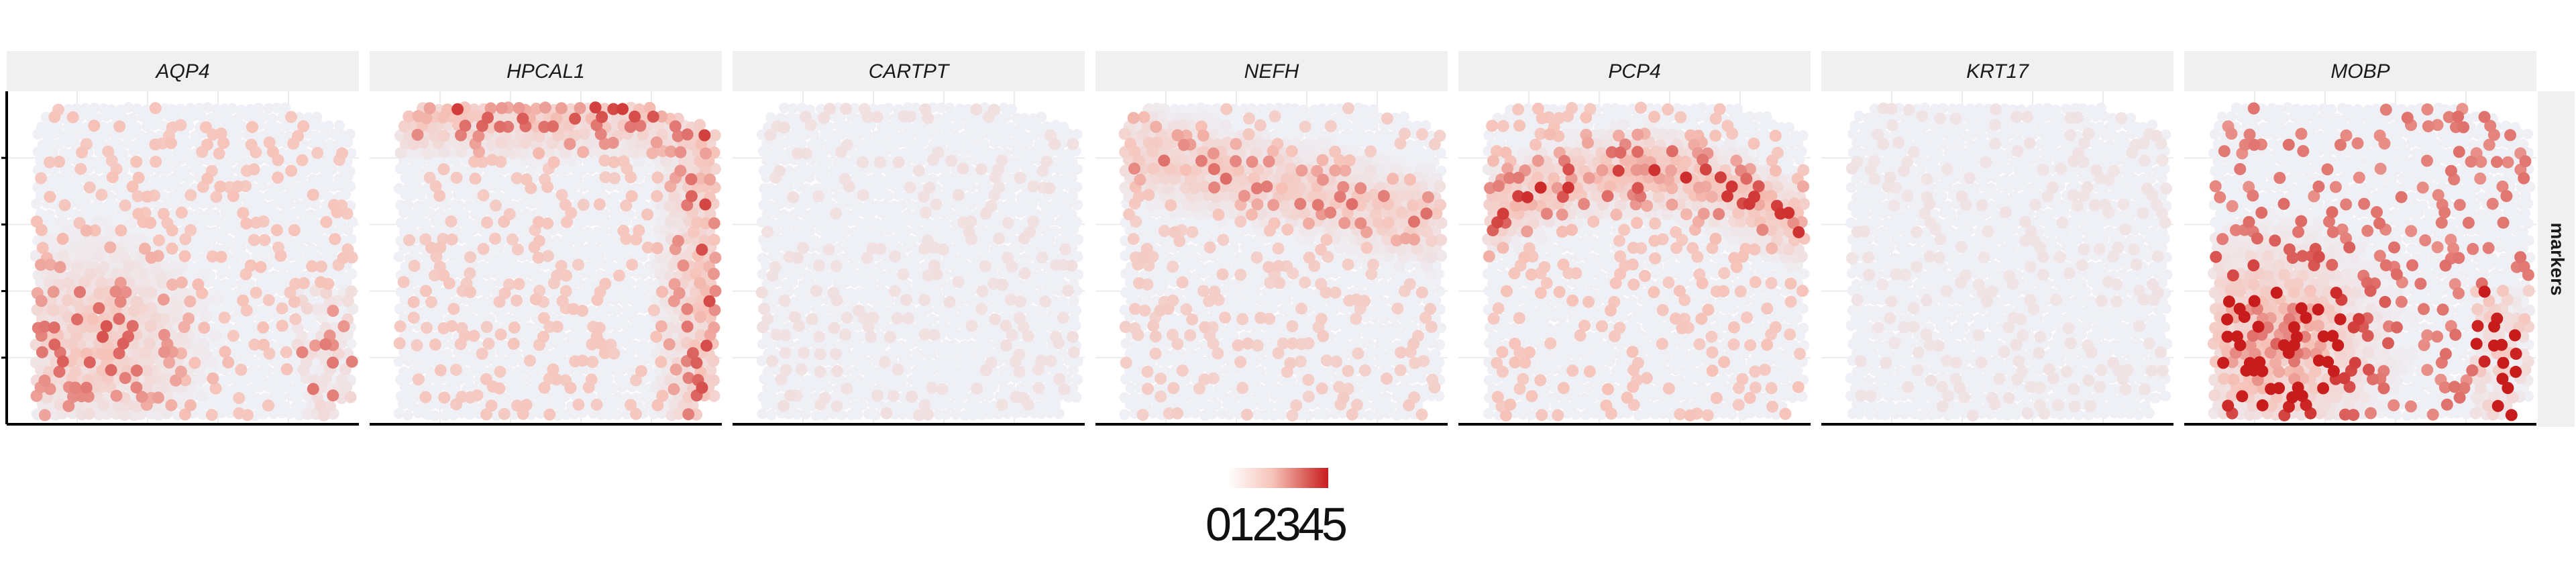  What do you see at coordinates (183, 71) in the screenshot?
I see `strip-background` at bounding box center [183, 71].